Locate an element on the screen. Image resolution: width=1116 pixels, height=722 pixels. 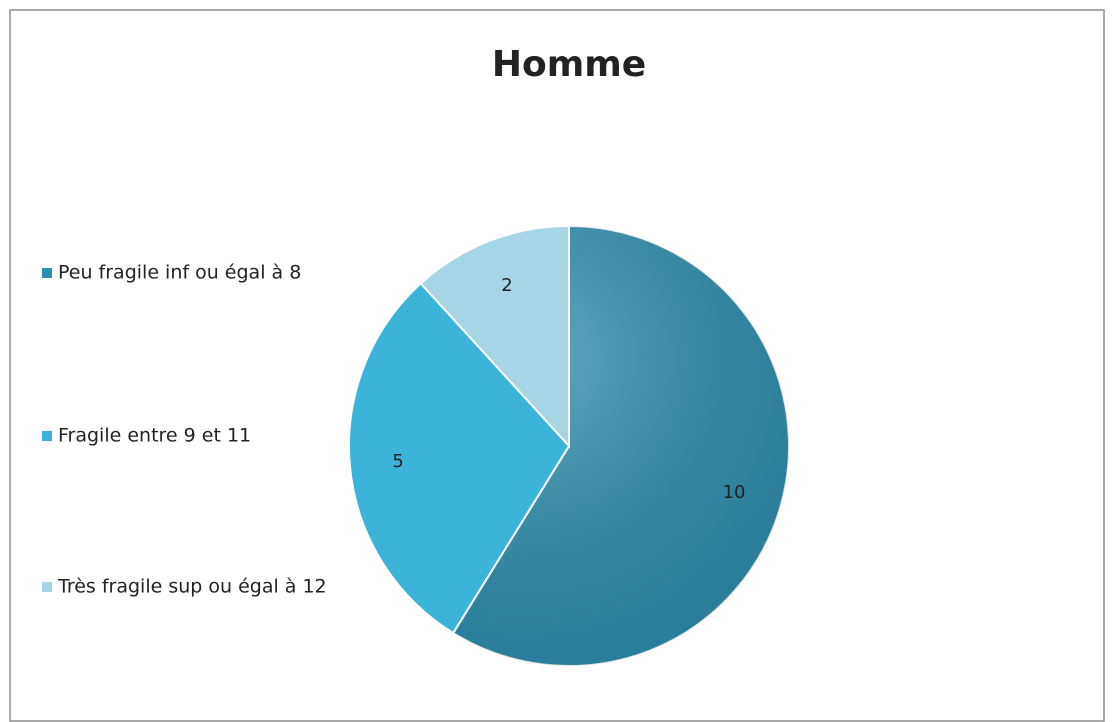
data-label: 5 is located at coordinates (397, 461).